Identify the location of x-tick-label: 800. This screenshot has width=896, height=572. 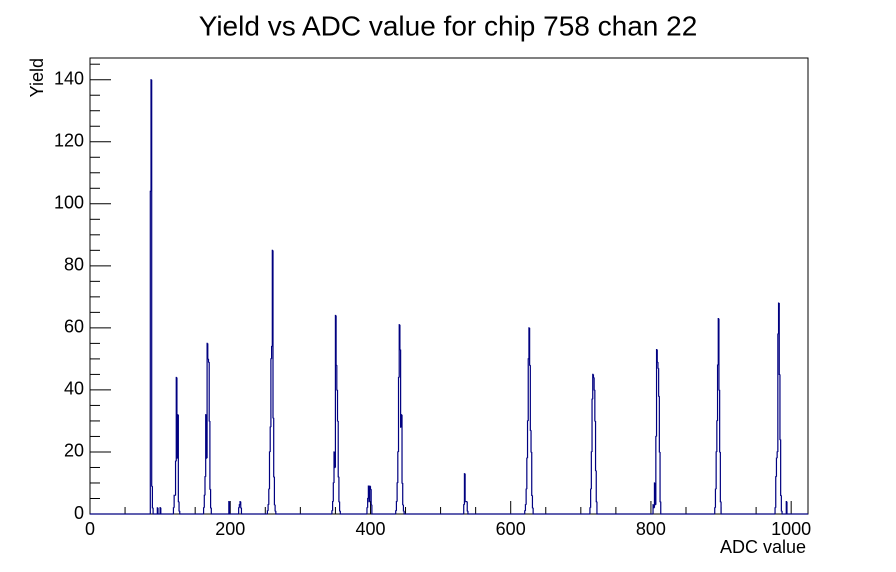
(651, 529).